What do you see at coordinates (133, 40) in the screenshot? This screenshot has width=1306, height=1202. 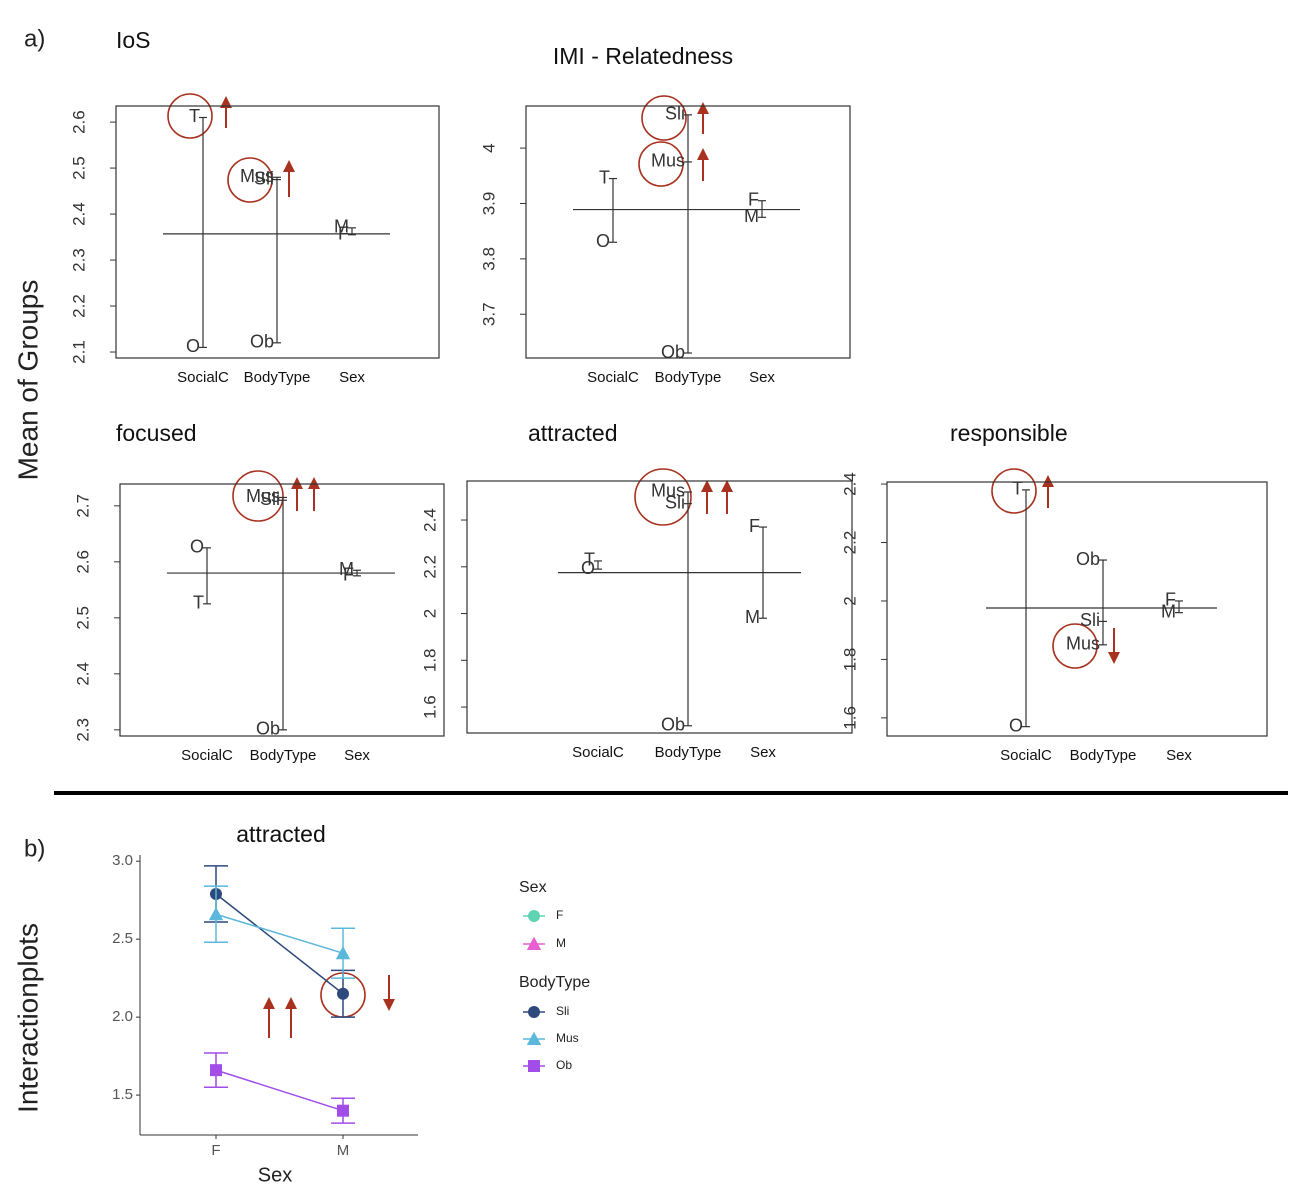 I see `chart-title: IoS` at bounding box center [133, 40].